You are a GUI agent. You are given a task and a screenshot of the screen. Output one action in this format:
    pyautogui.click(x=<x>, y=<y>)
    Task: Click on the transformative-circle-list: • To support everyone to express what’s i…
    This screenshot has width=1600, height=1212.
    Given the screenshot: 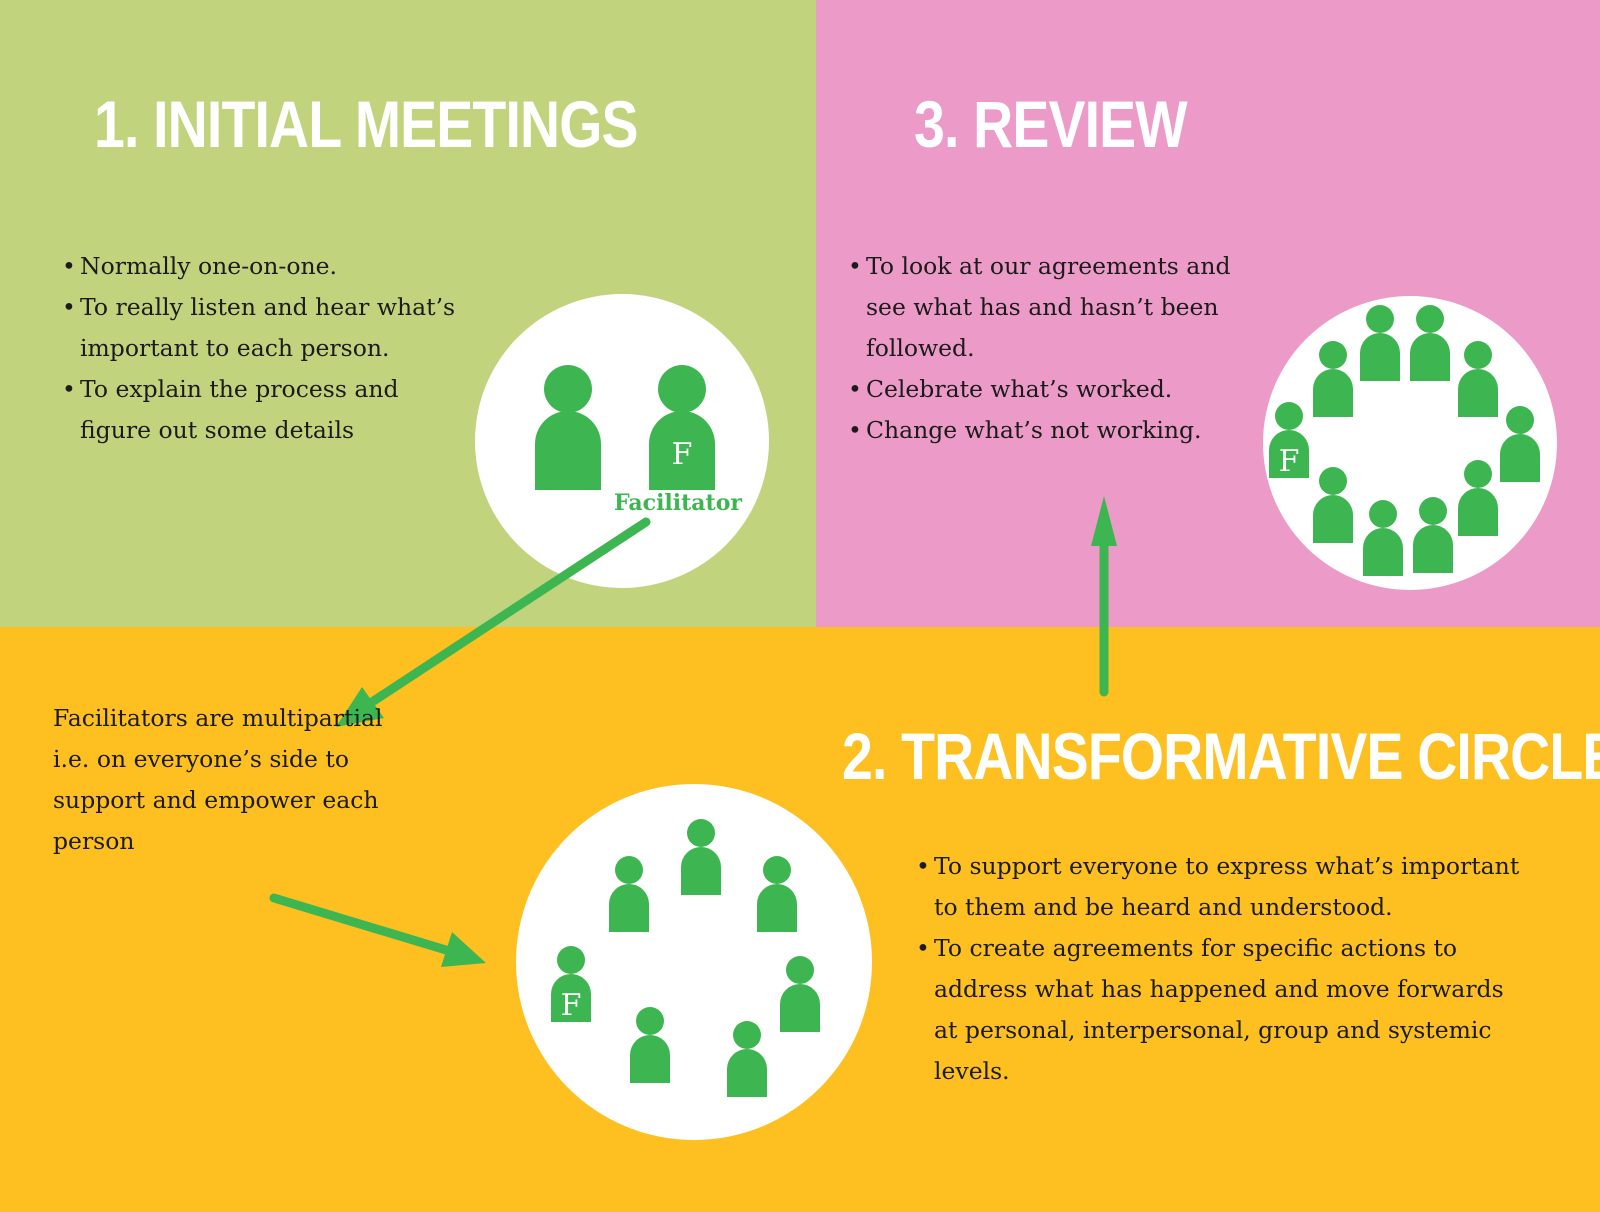 What is the action you would take?
    pyautogui.click(x=1224, y=969)
    